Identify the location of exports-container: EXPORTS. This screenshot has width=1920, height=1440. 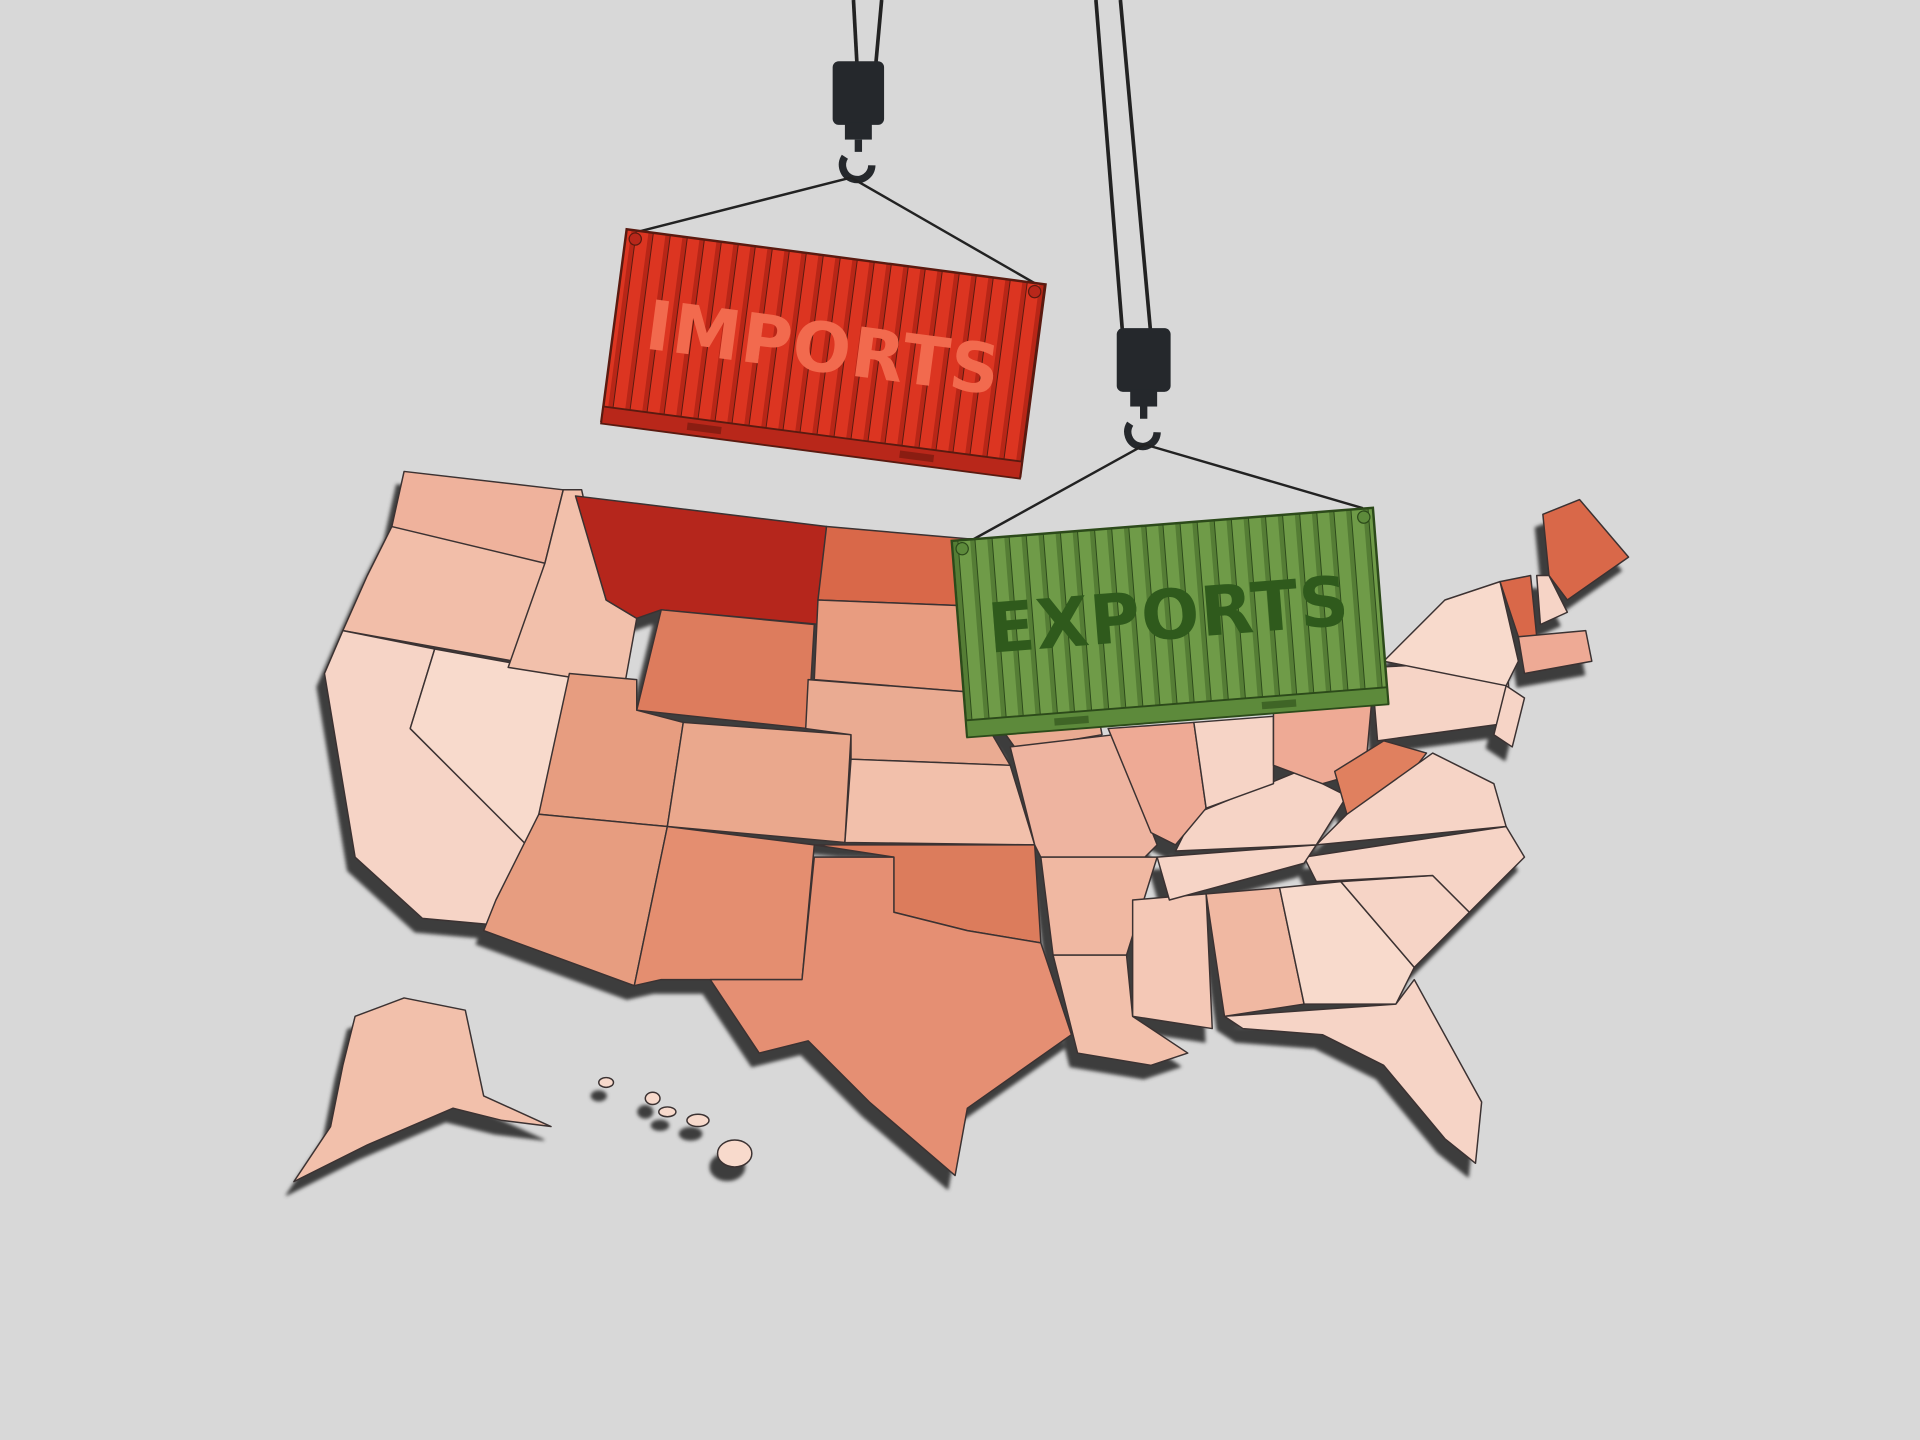
(1170, 622).